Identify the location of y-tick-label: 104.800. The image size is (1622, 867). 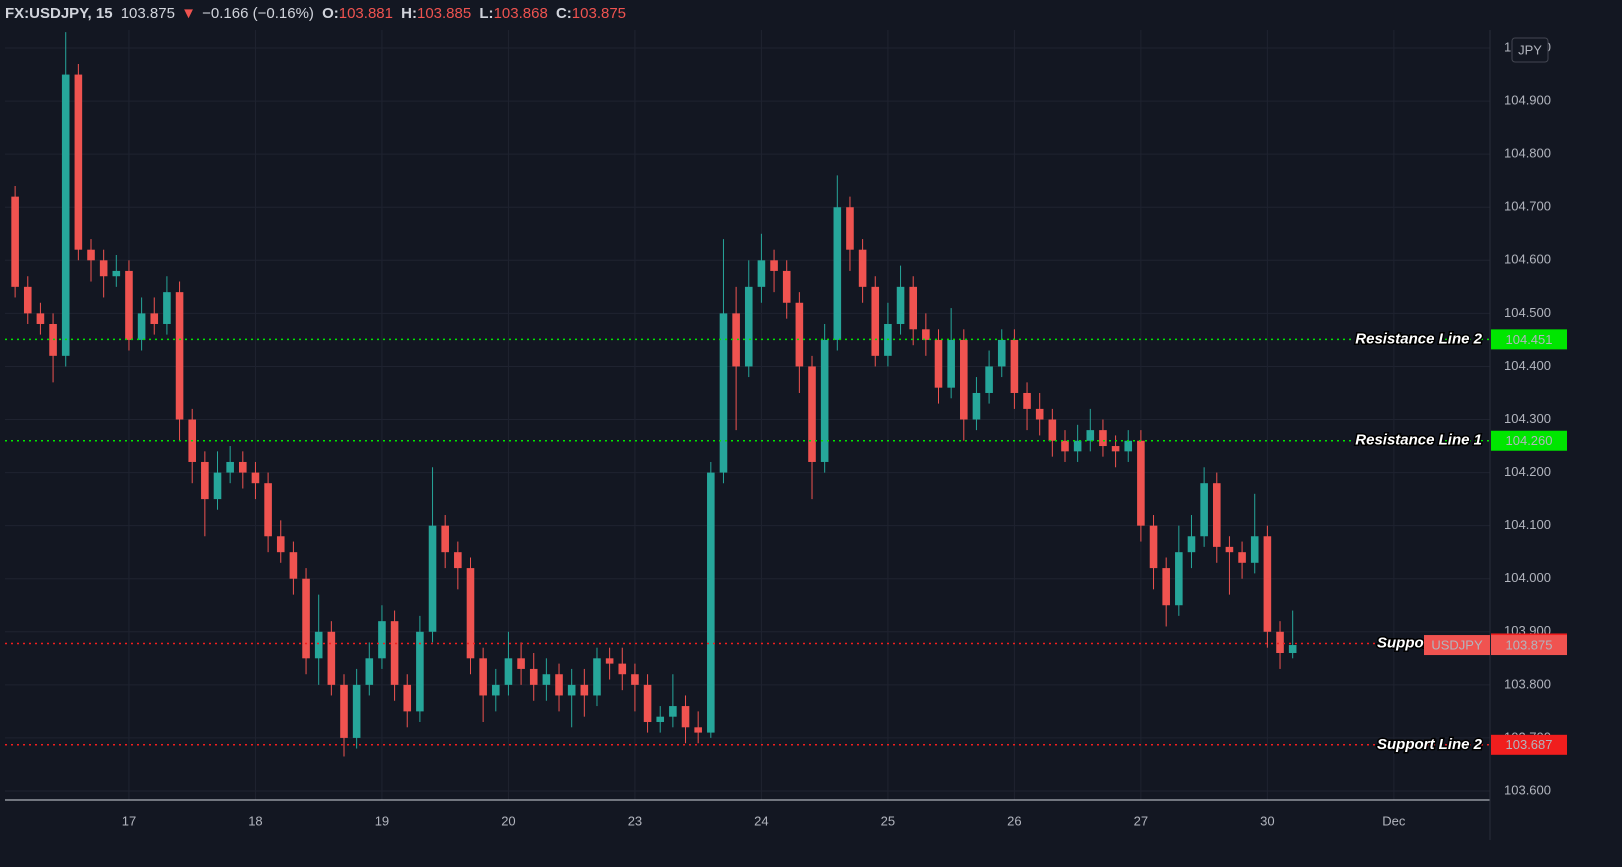
(1527, 153).